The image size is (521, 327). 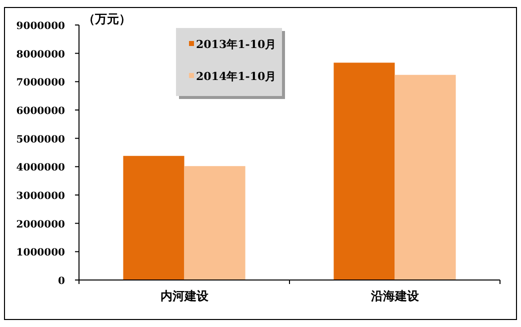 I want to click on x-tick-label: 内河建设, so click(x=185, y=296).